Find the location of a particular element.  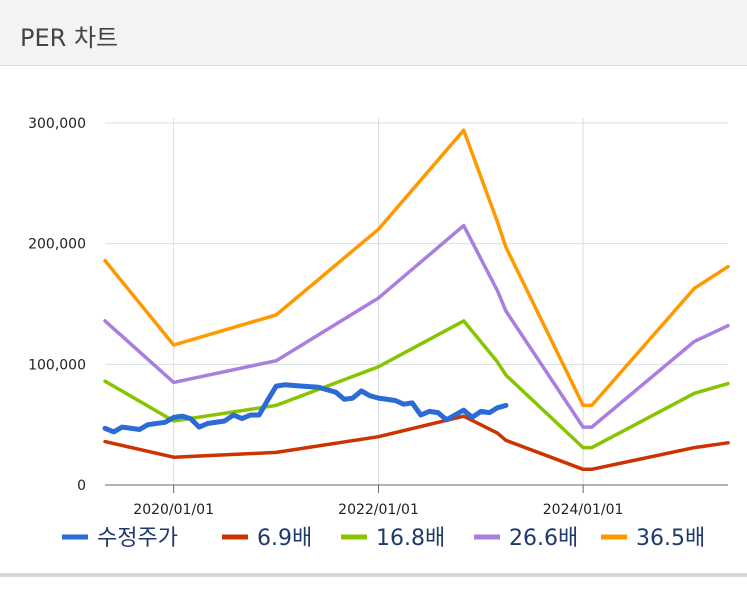

y-tick-label: 300,000 is located at coordinates (57, 124).